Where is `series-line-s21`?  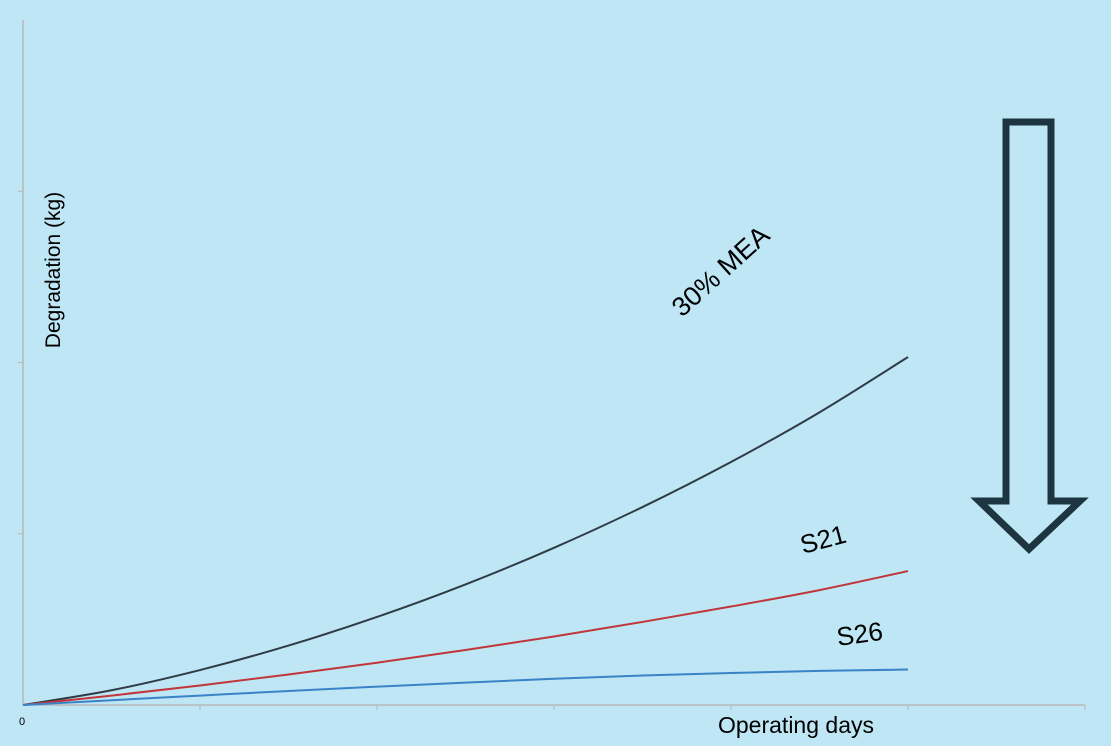 series-line-s21 is located at coordinates (465, 638).